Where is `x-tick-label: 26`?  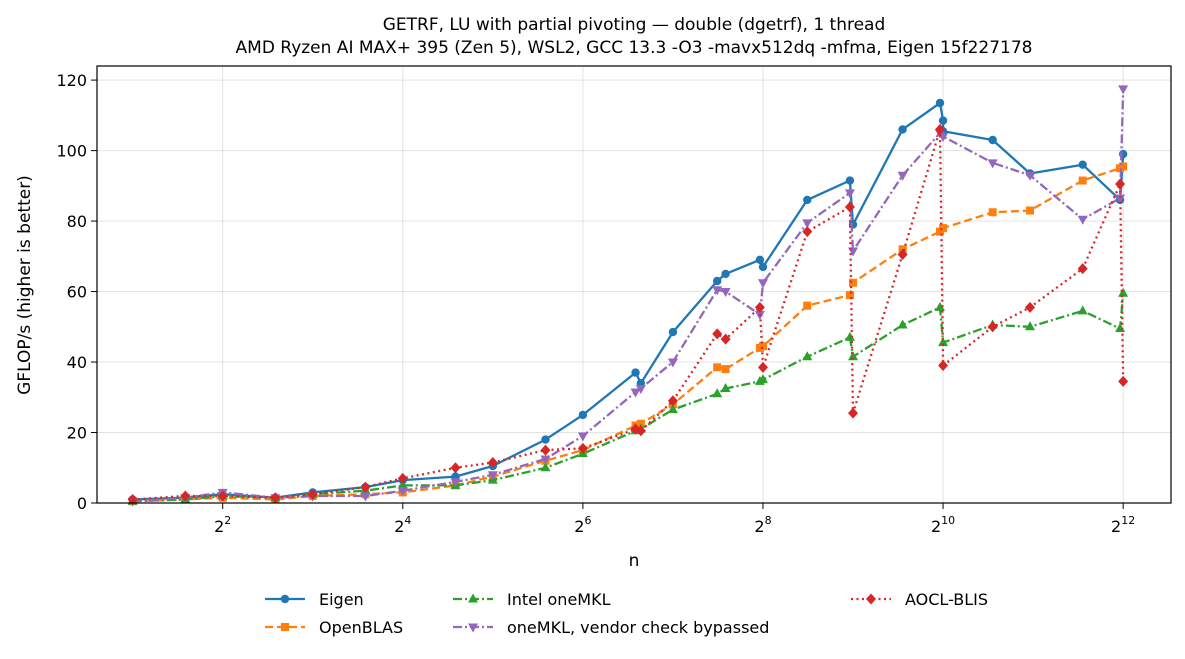 x-tick-label: 26 is located at coordinates (582, 525).